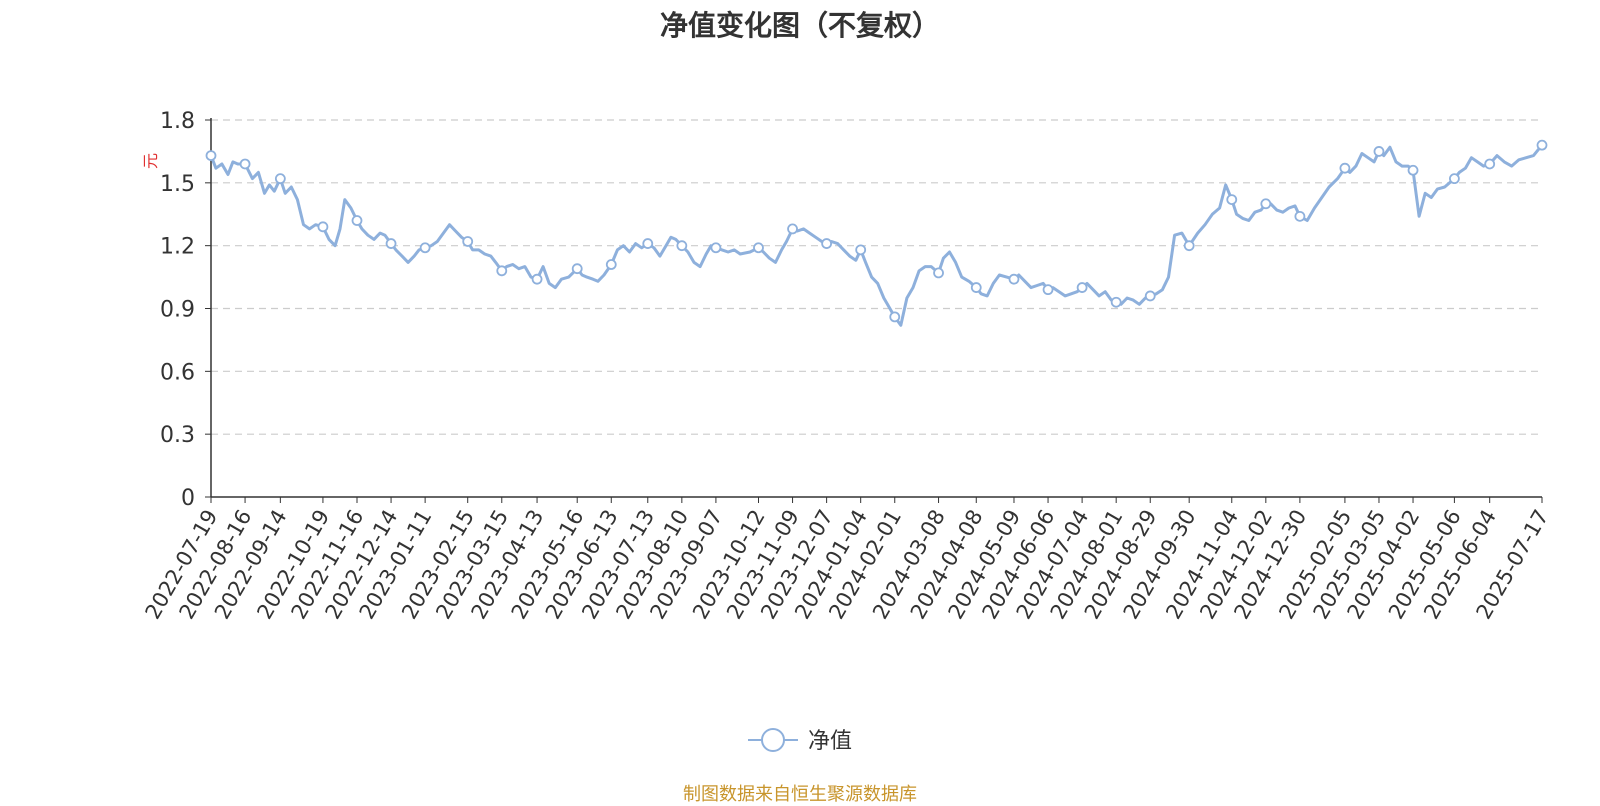  Describe the element at coordinates (800, 741) in the screenshot. I see `legend: 净值` at that location.